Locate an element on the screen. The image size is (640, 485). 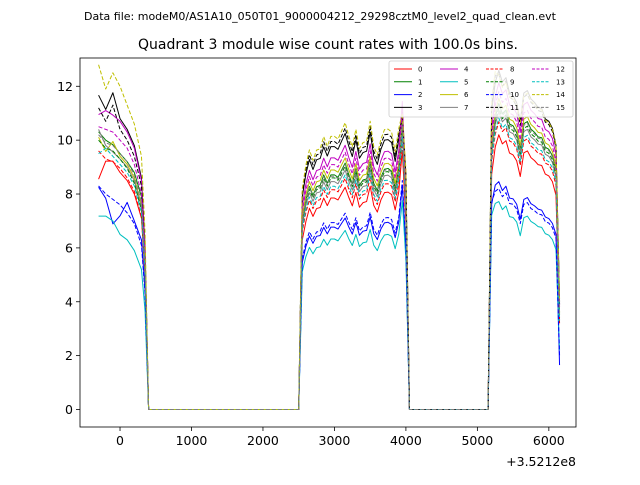
x-tick-label: 6000 is located at coordinates (549, 440).